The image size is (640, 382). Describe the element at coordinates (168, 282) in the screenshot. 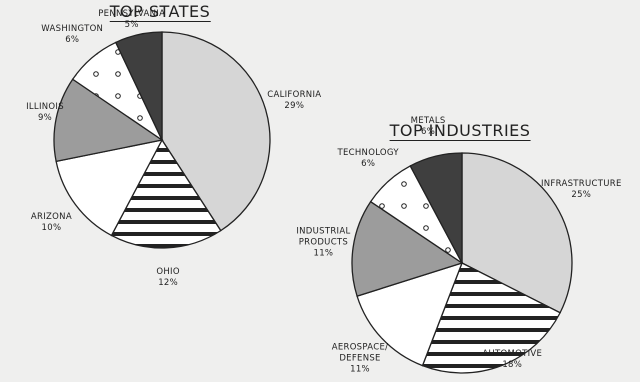

I see `value-label: 12%` at that location.